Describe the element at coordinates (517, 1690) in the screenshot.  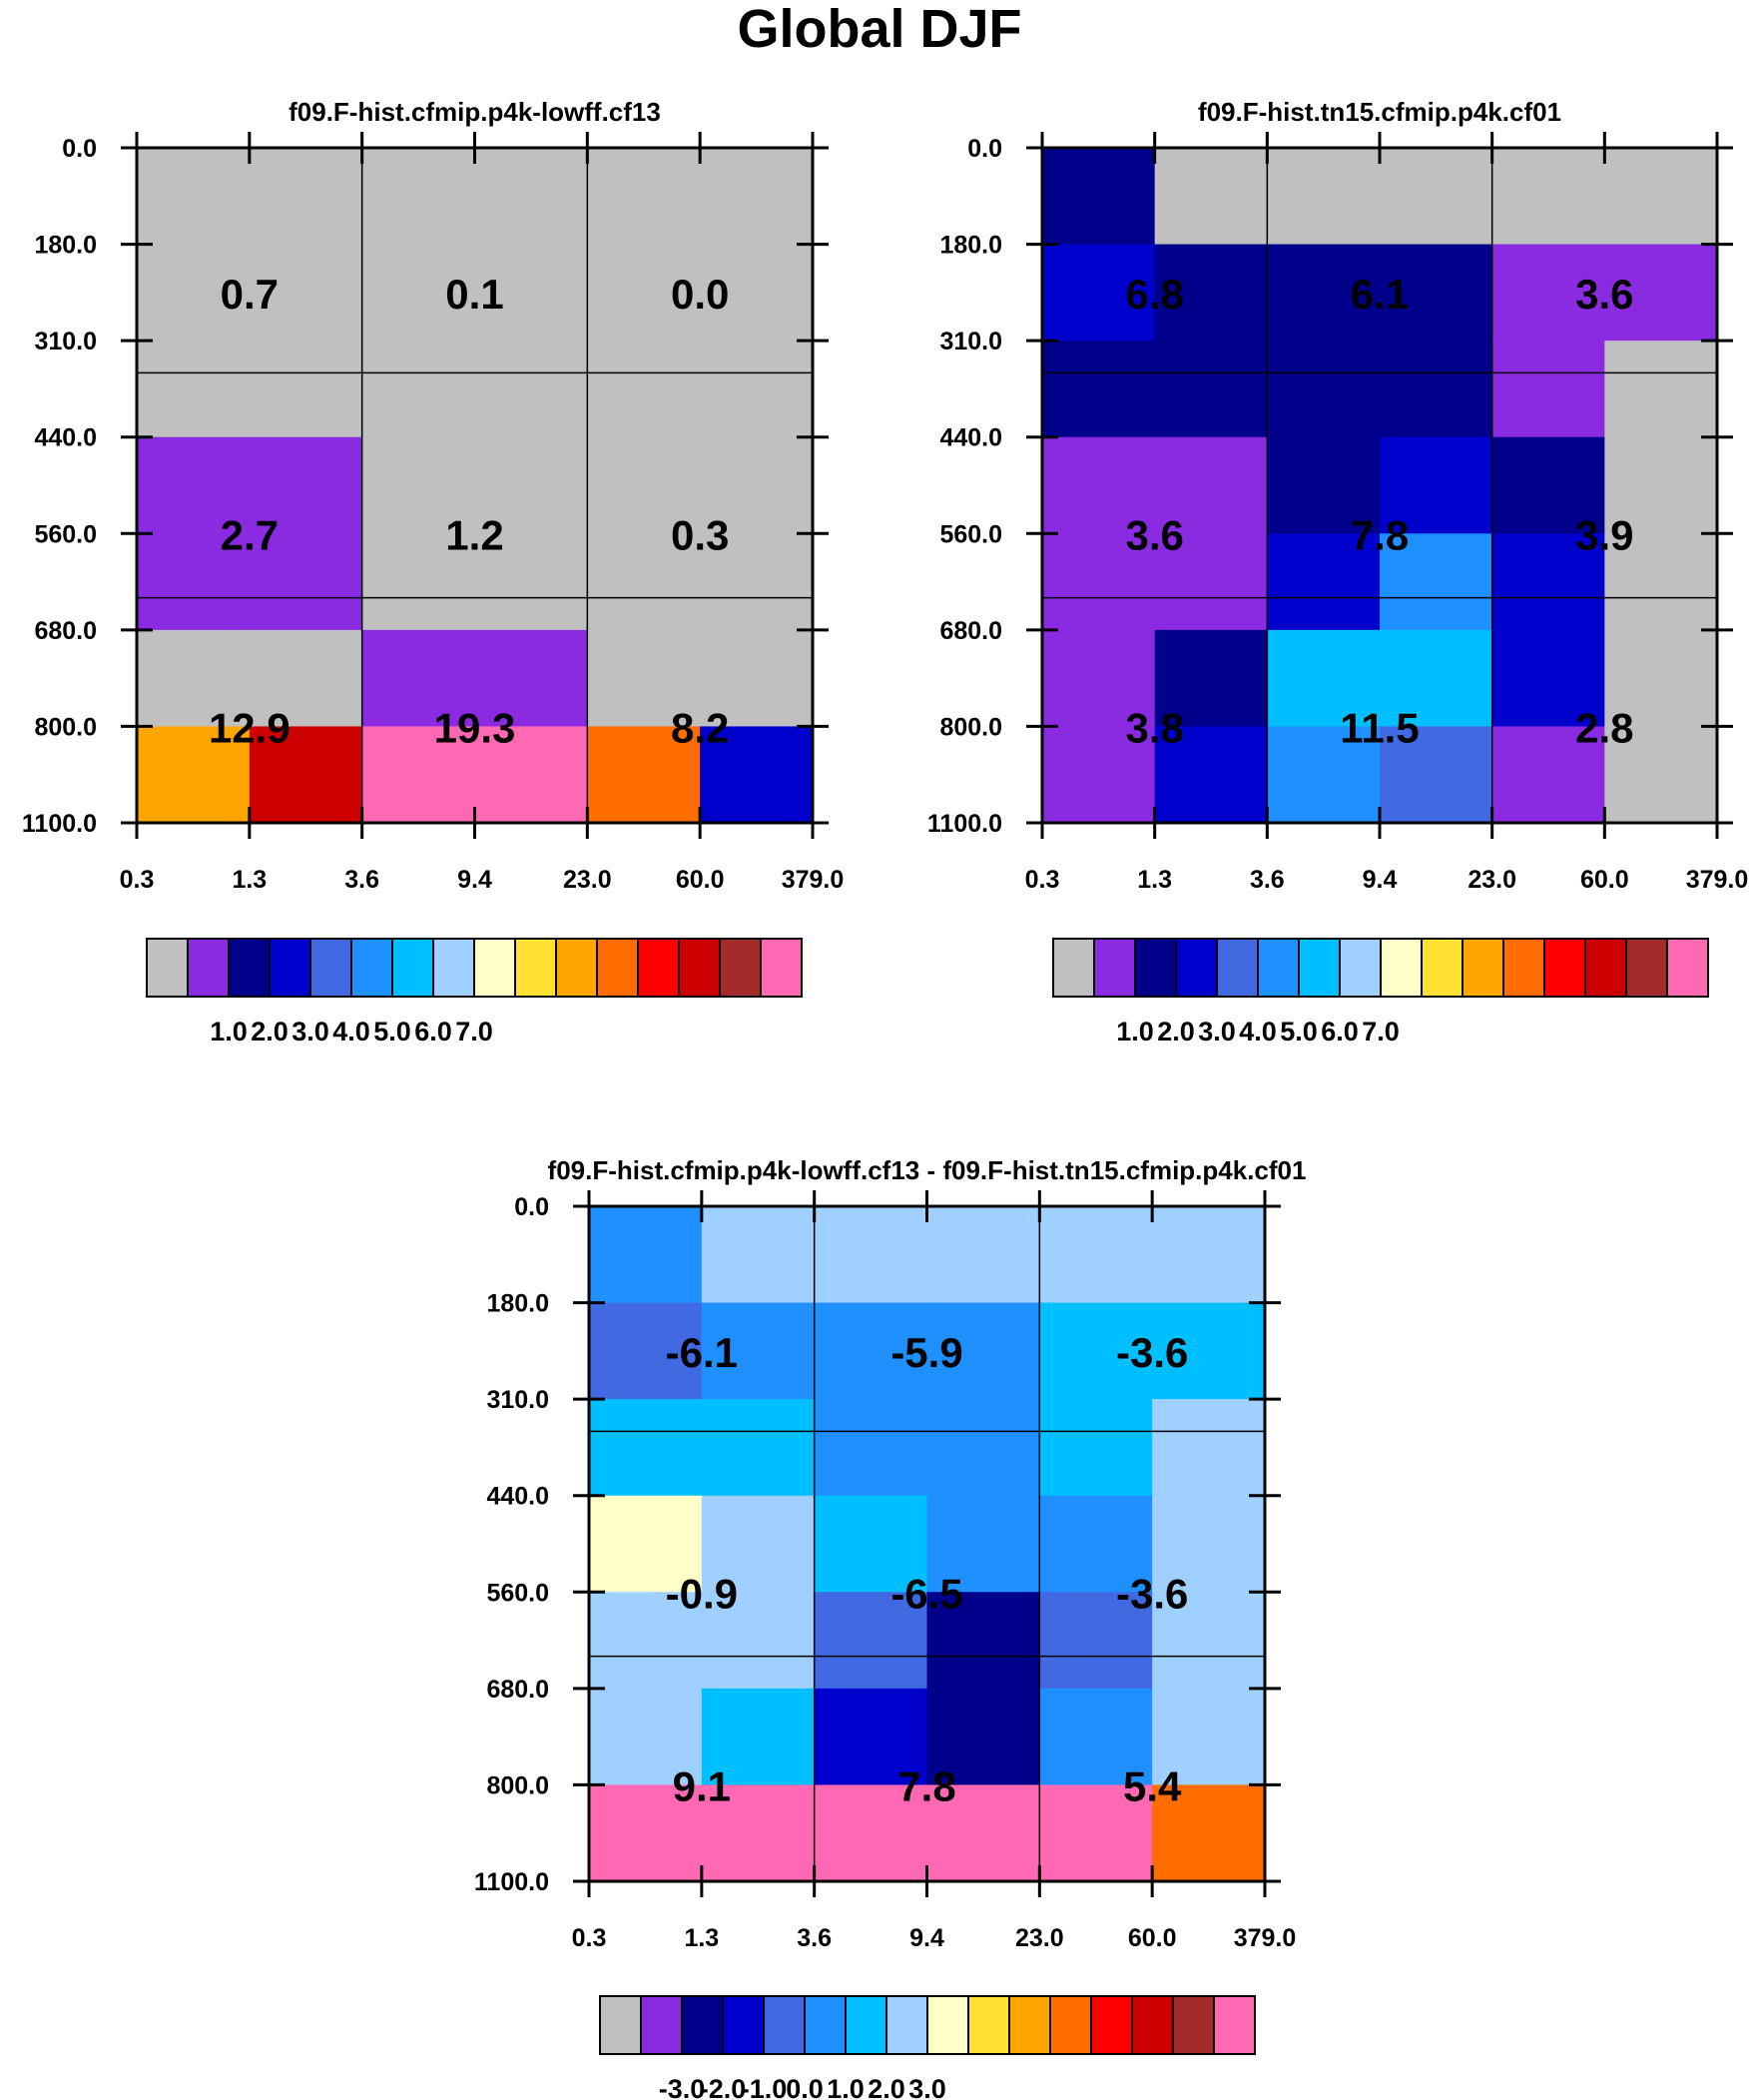
I see `y-tick-label: 680.0` at that location.